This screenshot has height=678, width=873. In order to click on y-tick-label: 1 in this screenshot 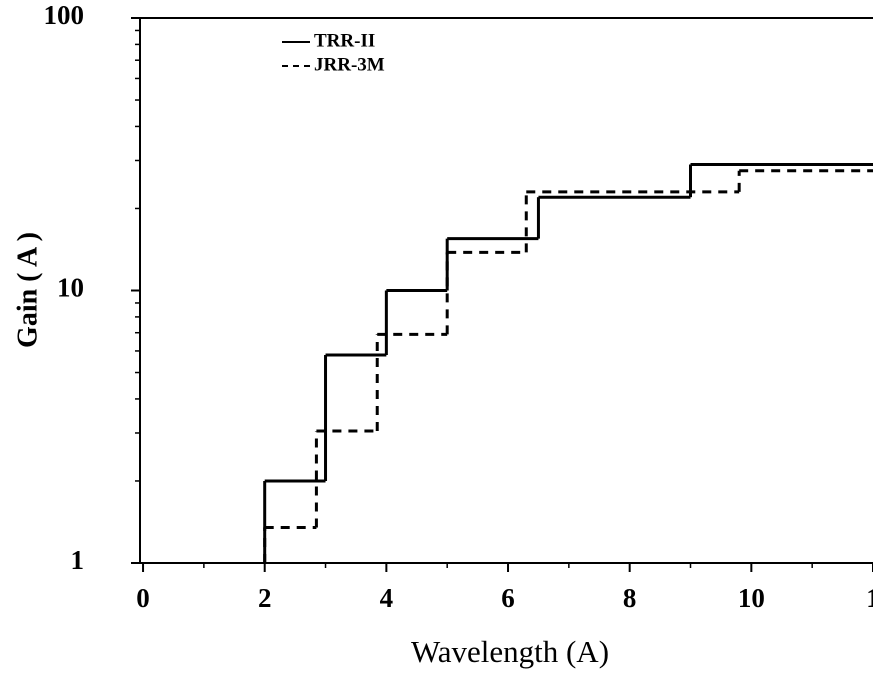, I will do `click(78, 560)`.